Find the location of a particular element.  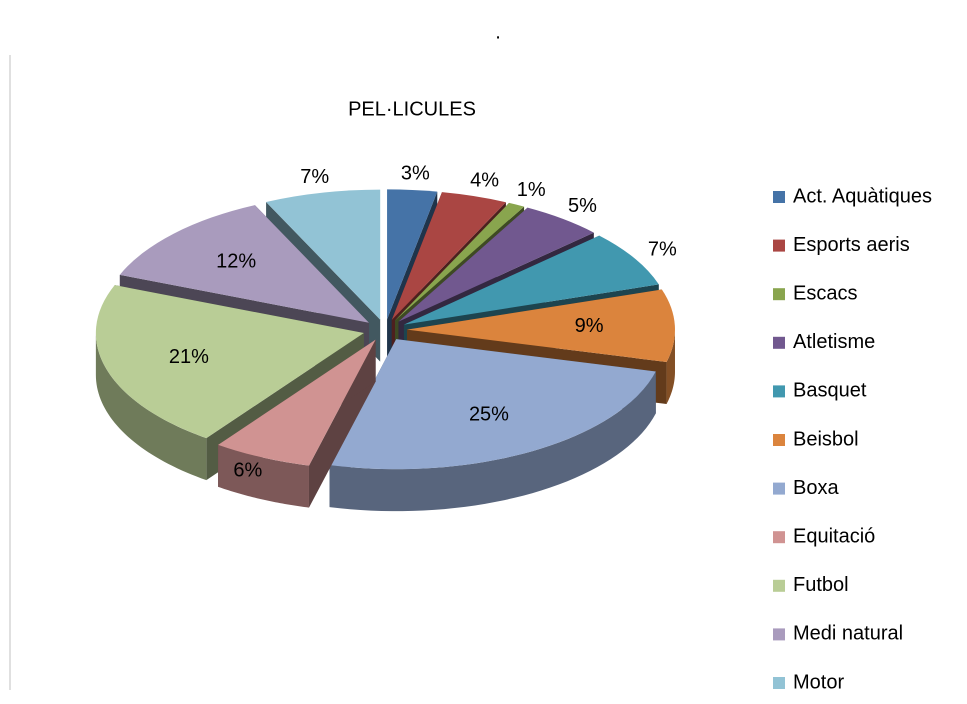

data-label: 21% is located at coordinates (189, 357).